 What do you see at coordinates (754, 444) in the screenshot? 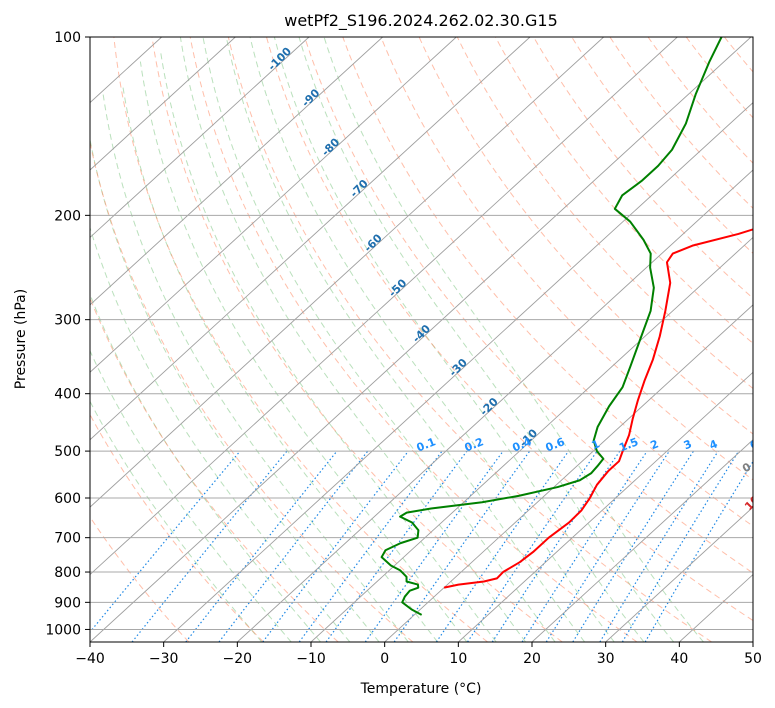
I see `mixing-ratio-label: 6` at bounding box center [754, 444].